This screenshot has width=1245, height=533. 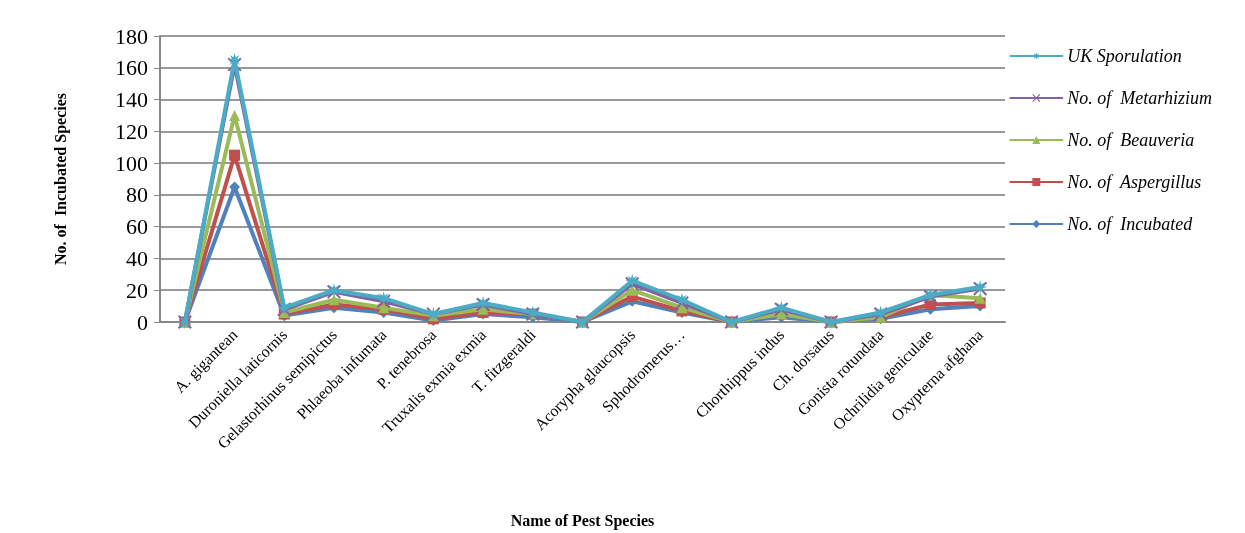 What do you see at coordinates (131, 100) in the screenshot?
I see `y-tick-label: 140` at bounding box center [131, 100].